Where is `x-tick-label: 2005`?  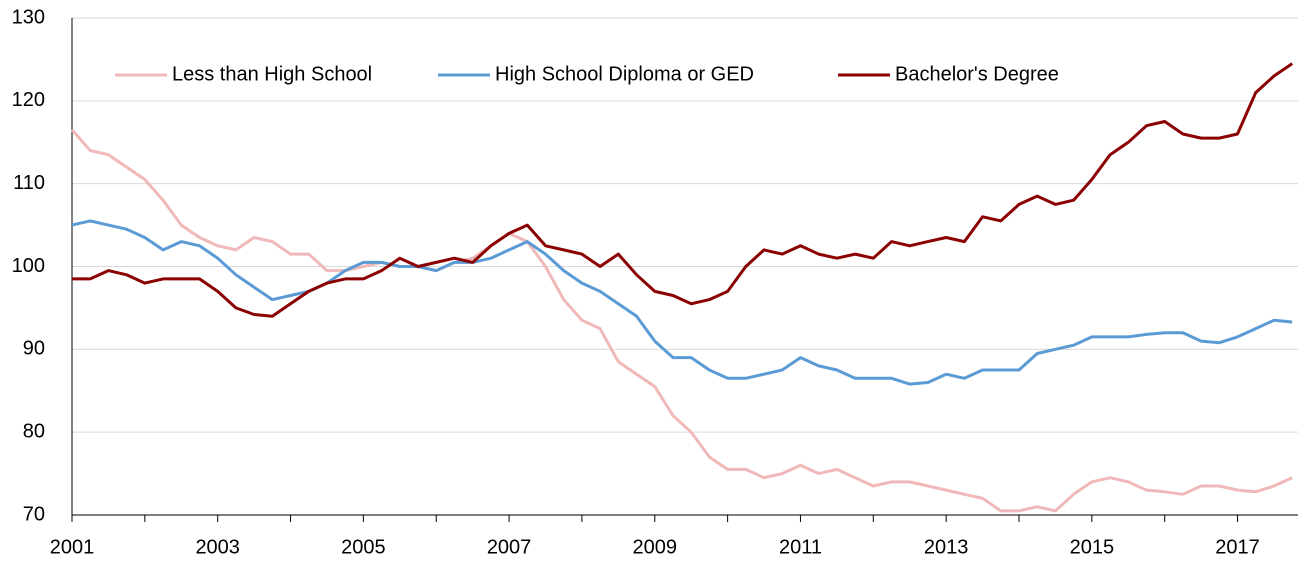
x-tick-label: 2005 is located at coordinates (363, 547).